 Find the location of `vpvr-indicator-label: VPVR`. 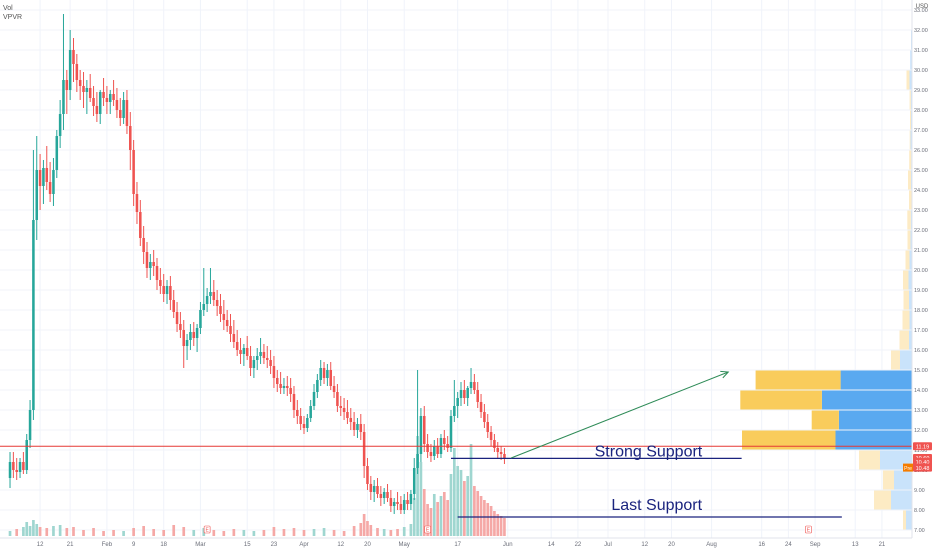

vpvr-indicator-label: VPVR is located at coordinates (13, 17).